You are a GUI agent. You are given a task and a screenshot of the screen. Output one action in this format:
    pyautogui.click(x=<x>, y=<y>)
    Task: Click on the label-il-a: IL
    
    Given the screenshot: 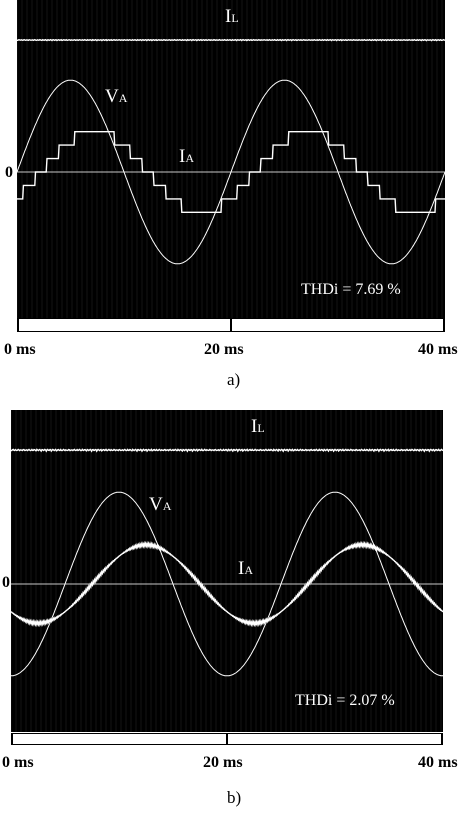 What is the action you would take?
    pyautogui.click(x=232, y=16)
    